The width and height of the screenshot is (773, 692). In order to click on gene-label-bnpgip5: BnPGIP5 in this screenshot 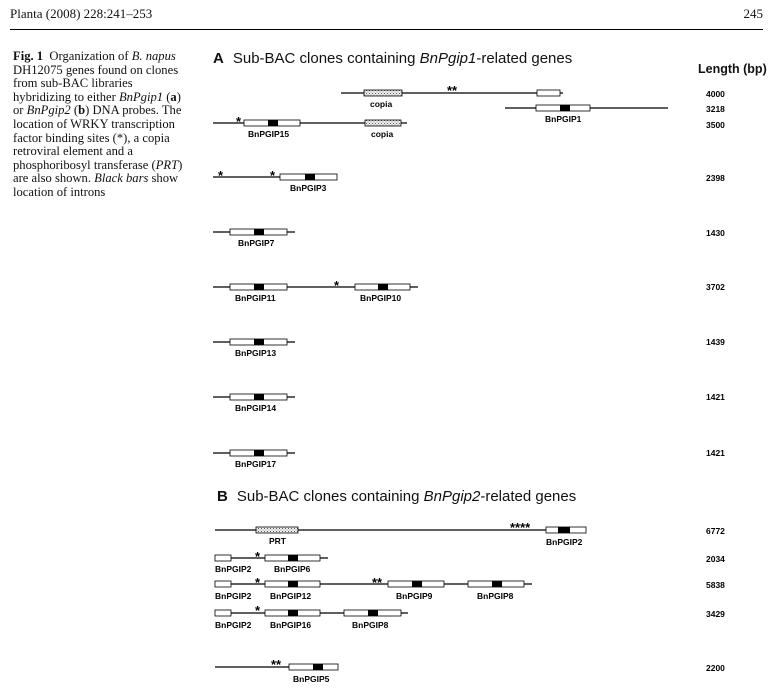, I will do `click(311, 679)`.